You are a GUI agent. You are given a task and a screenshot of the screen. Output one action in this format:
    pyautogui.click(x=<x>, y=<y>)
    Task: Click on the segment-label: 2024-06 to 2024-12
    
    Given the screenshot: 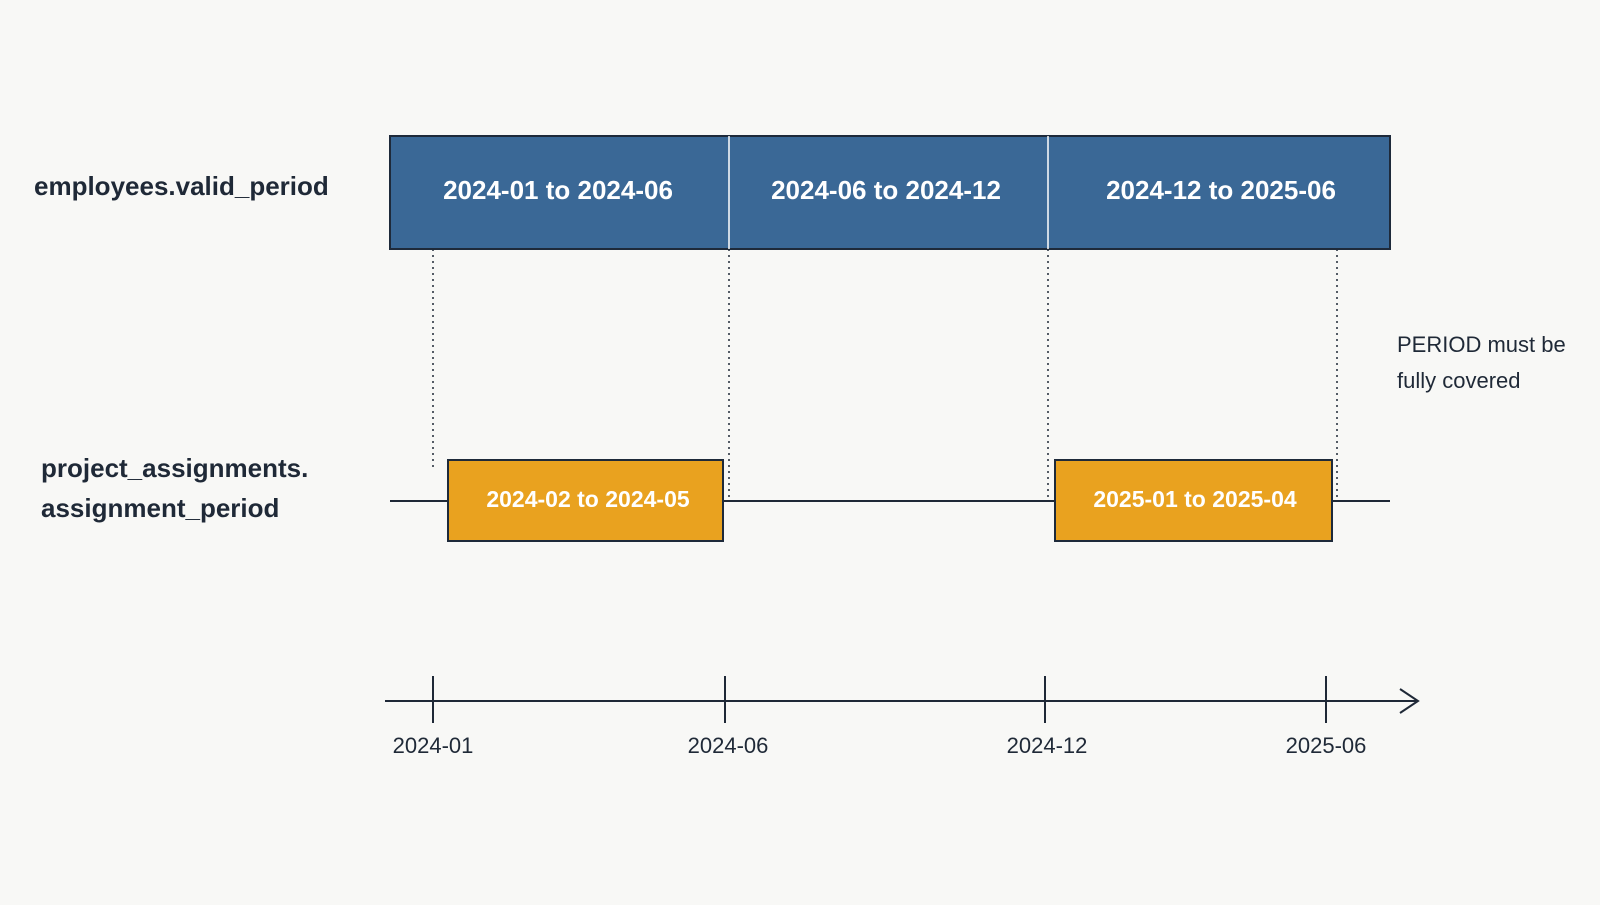 What is the action you would take?
    pyautogui.click(x=886, y=190)
    